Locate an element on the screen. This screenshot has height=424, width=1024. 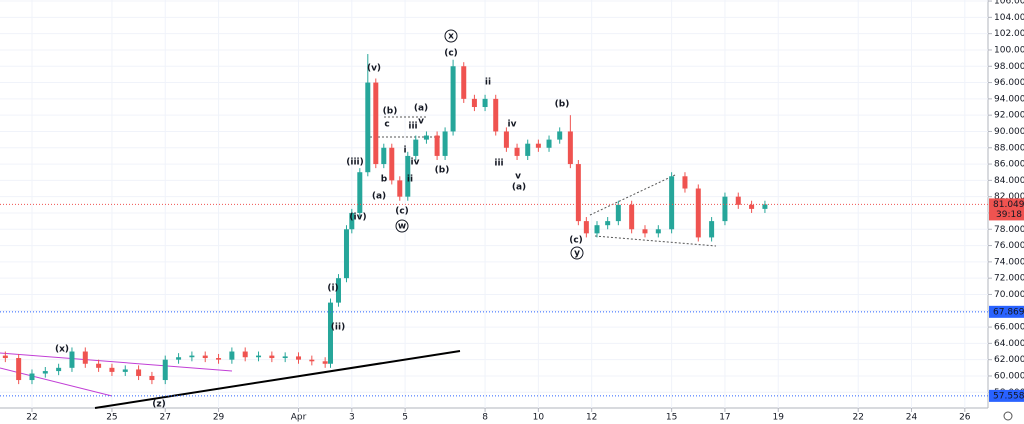
y-tick-label: 94.000 is located at coordinates (1009, 99).